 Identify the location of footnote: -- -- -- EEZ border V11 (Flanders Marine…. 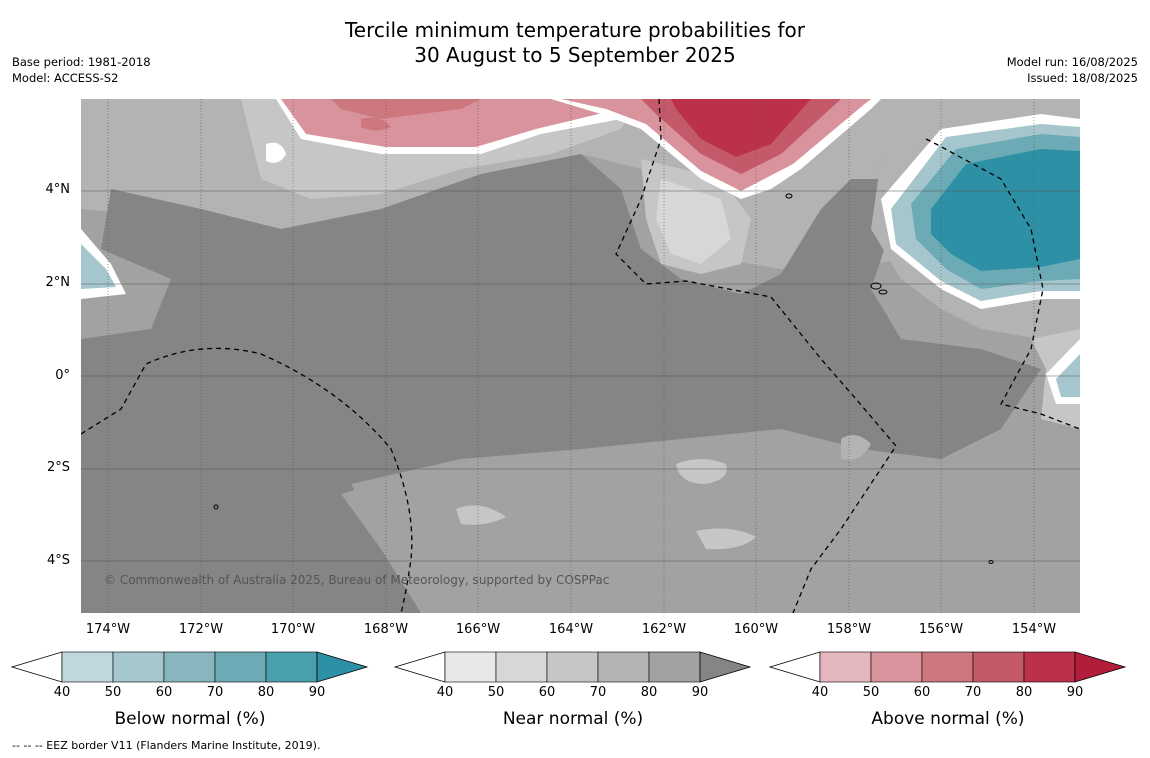
(166, 745).